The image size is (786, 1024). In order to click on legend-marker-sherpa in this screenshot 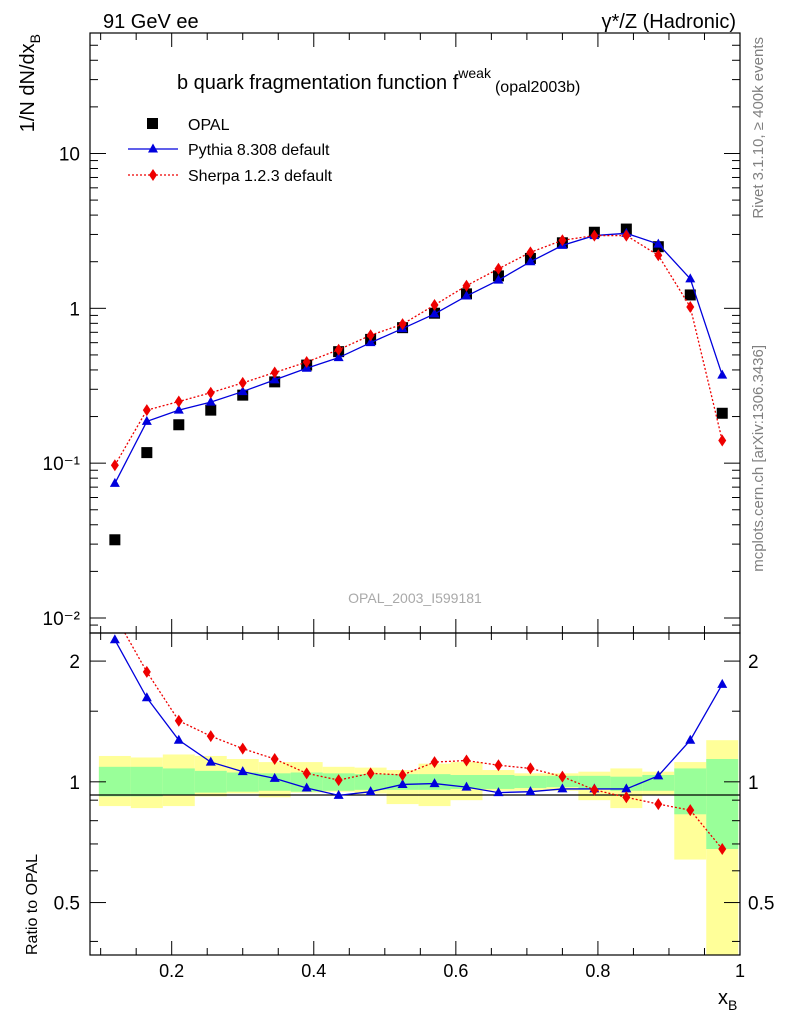, I will do `click(153, 175)`.